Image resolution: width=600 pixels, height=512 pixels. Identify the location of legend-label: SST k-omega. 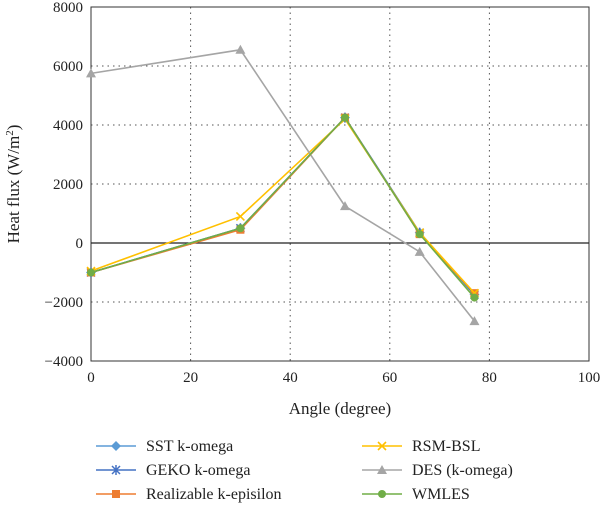
(189, 446).